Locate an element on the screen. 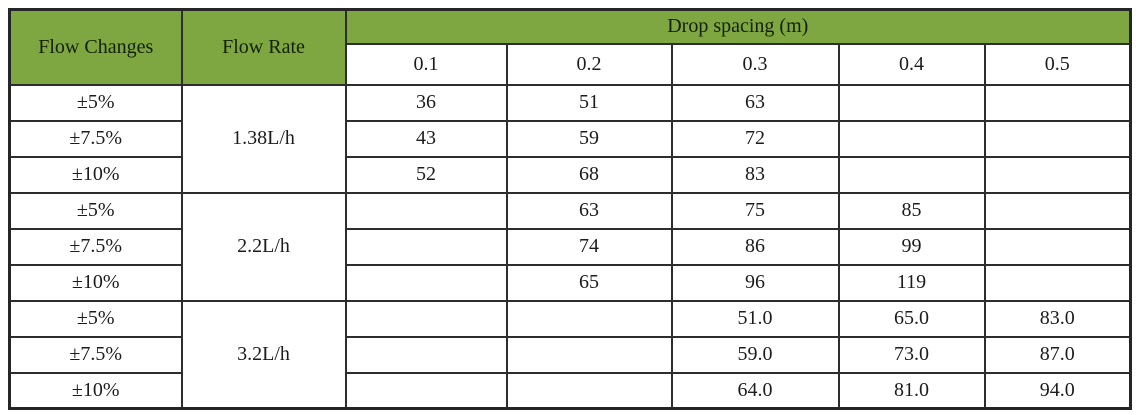 This screenshot has width=1136, height=415. table-row: ±7.5% 43 59 72 is located at coordinates (570, 138).